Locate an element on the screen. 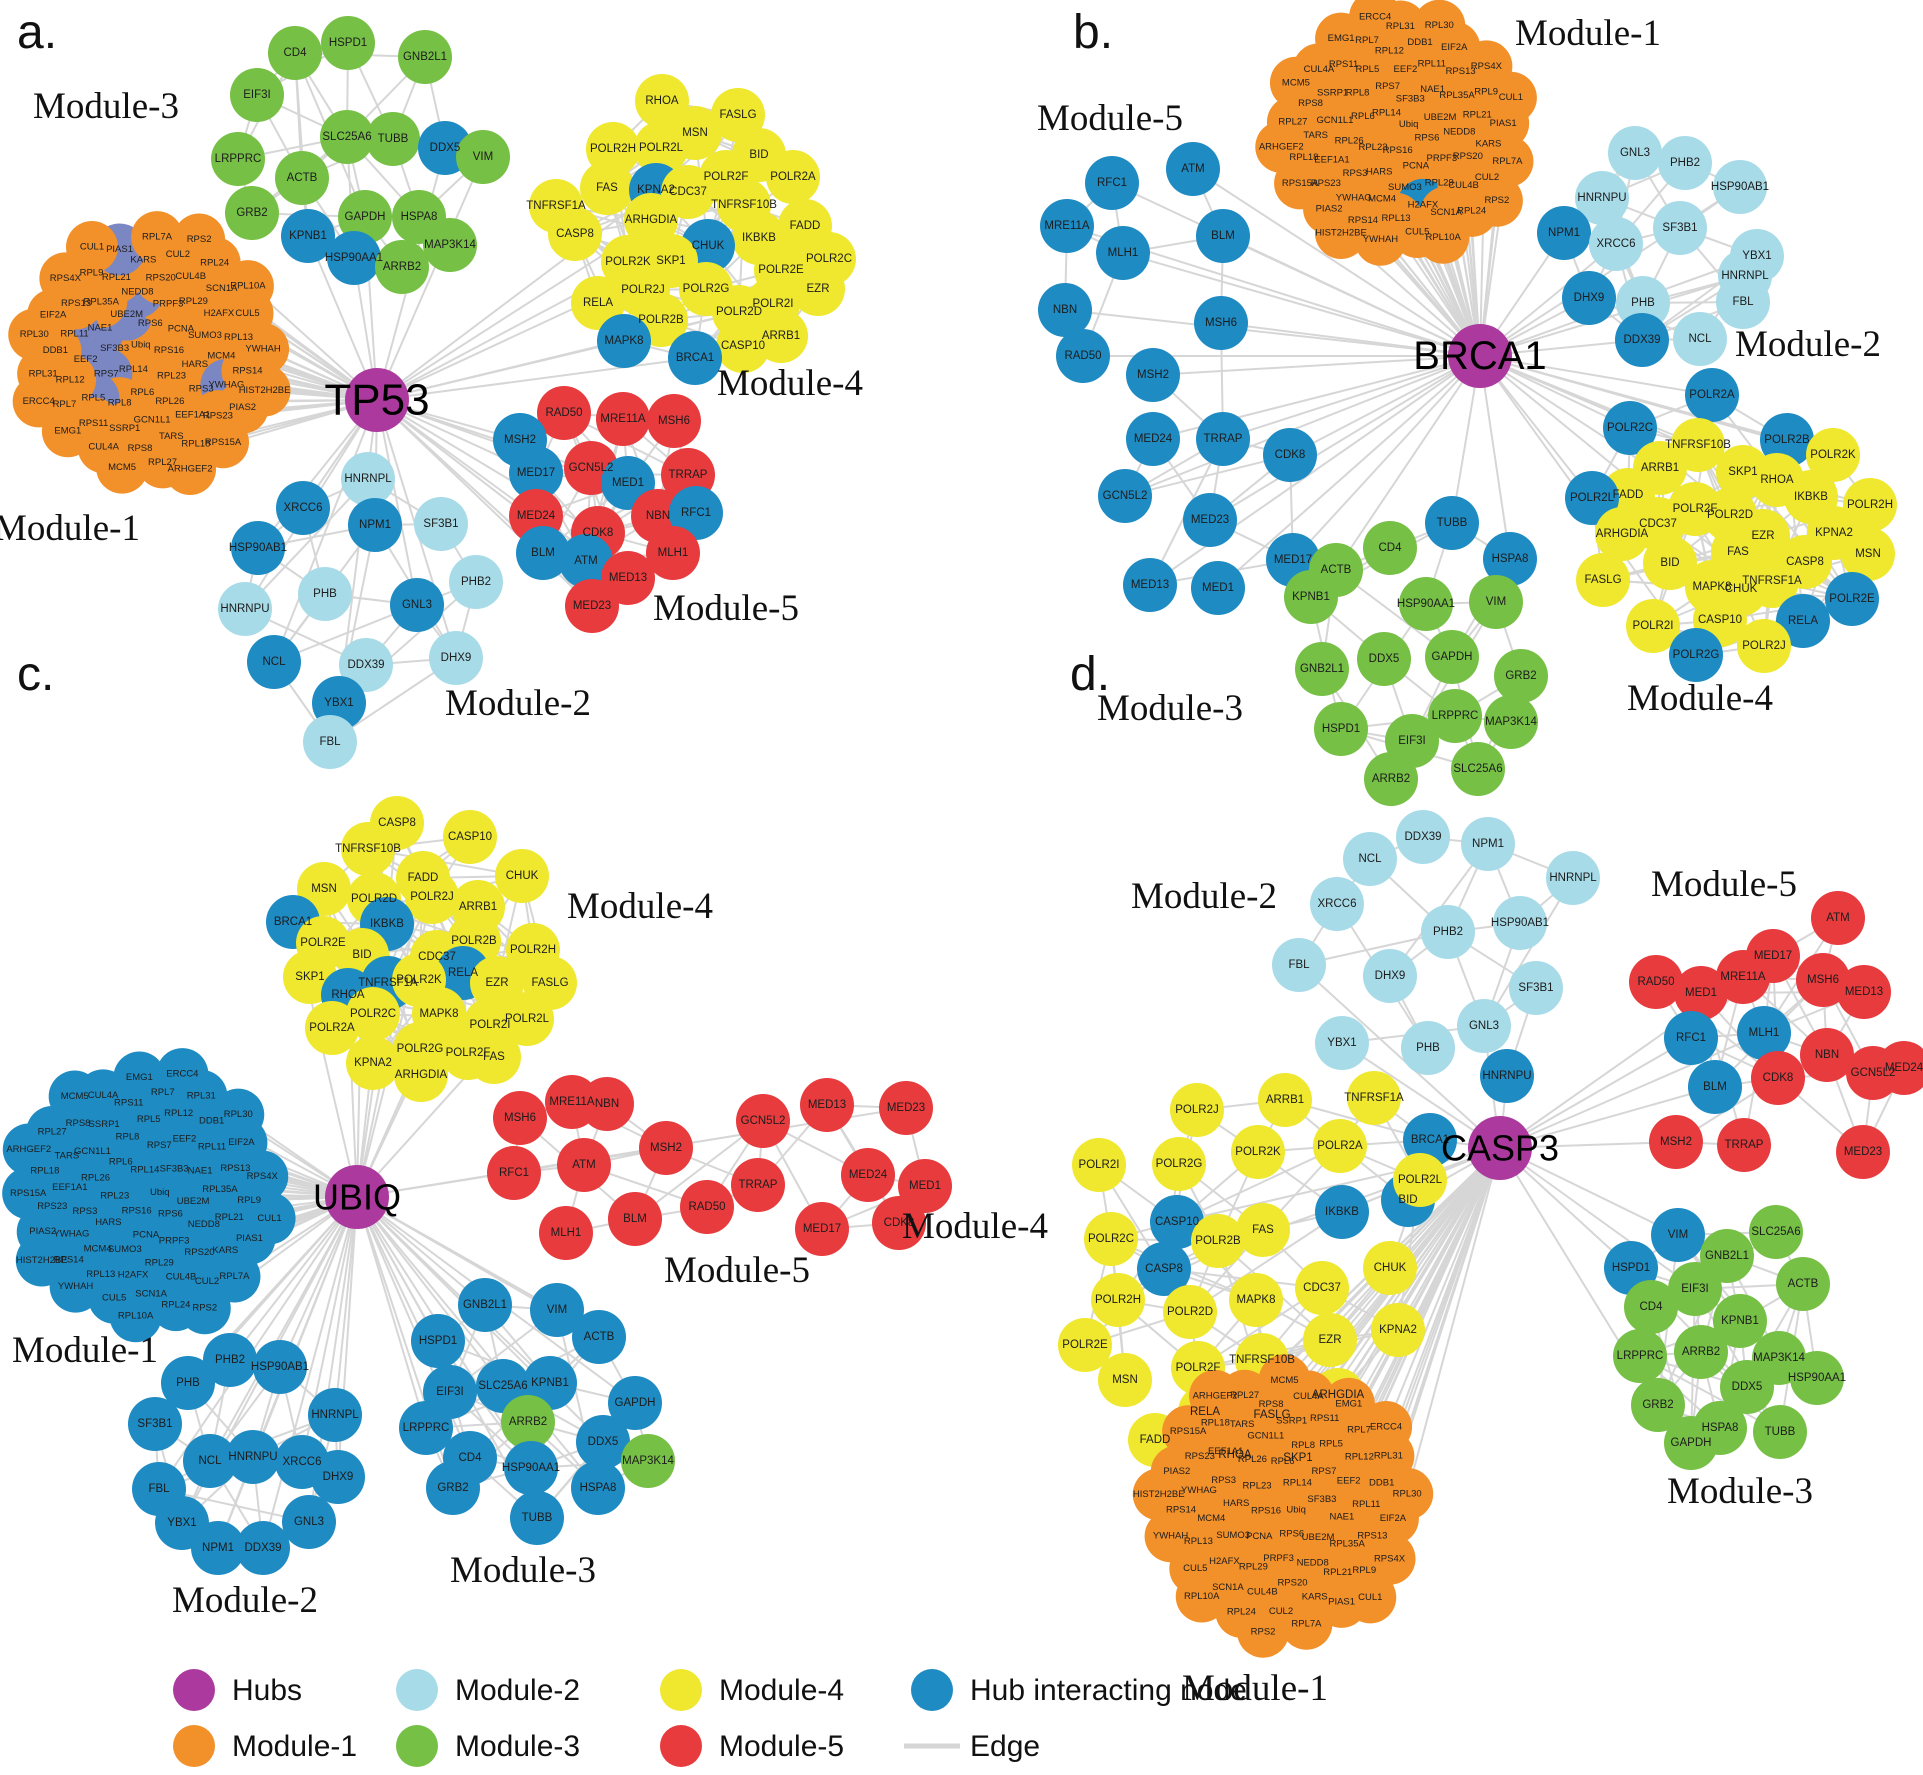 This screenshot has height=1775, width=1923. hub-node-UBIQ is located at coordinates (357, 1197).